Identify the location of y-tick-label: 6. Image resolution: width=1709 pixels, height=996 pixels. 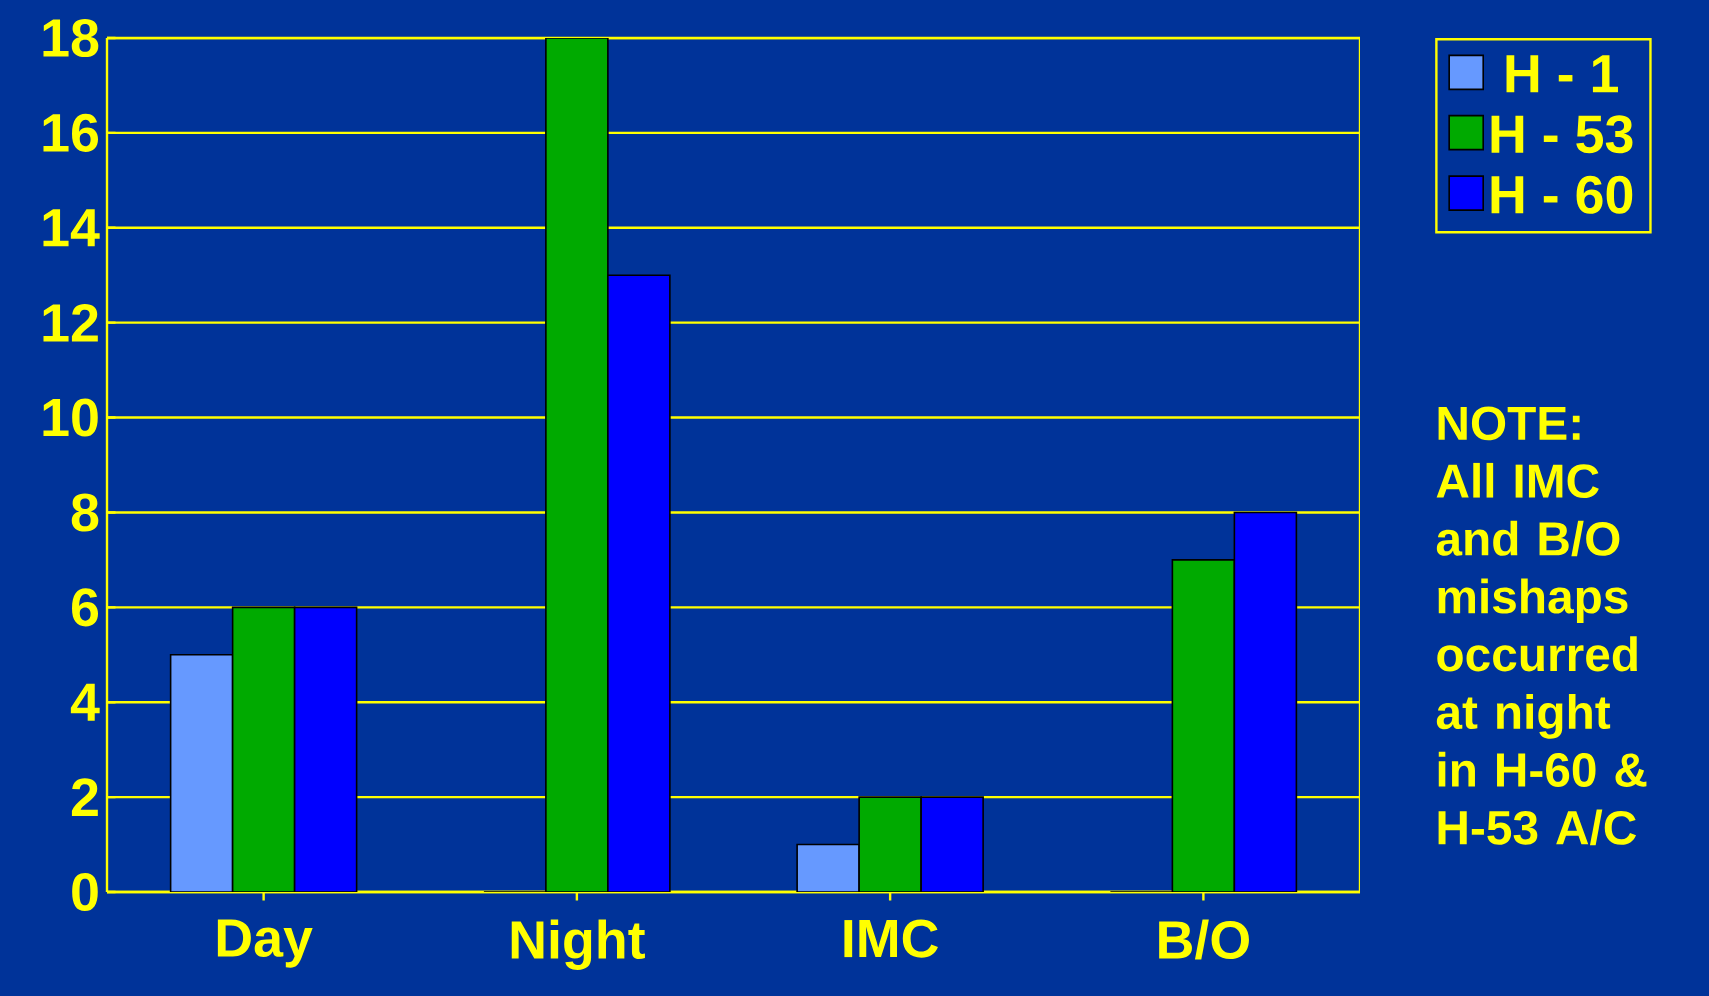
(85, 607).